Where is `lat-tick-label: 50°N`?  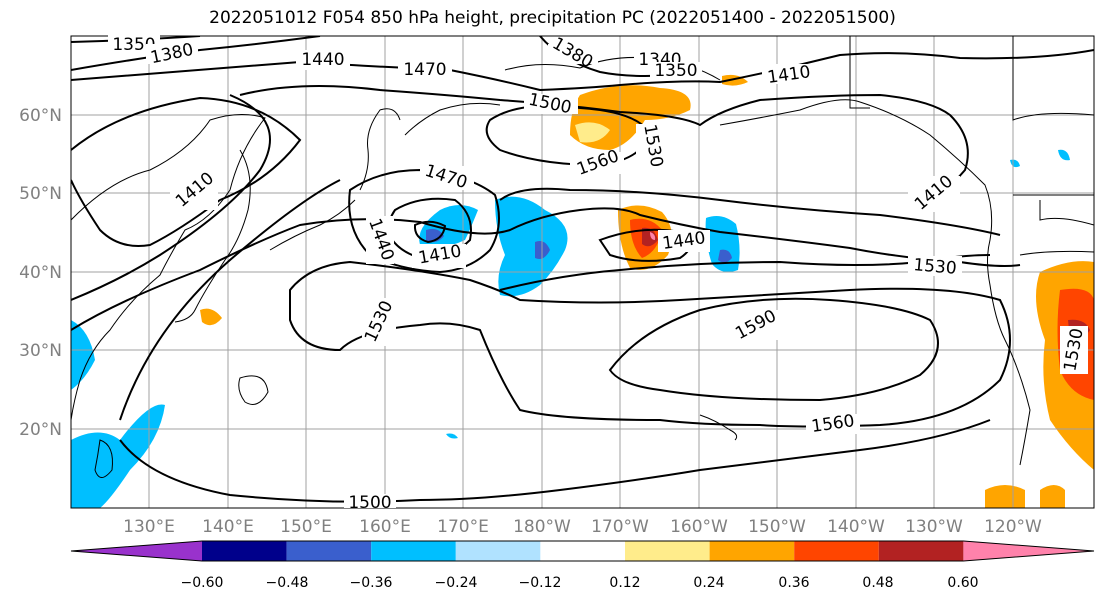
lat-tick-label: 50°N is located at coordinates (40, 194).